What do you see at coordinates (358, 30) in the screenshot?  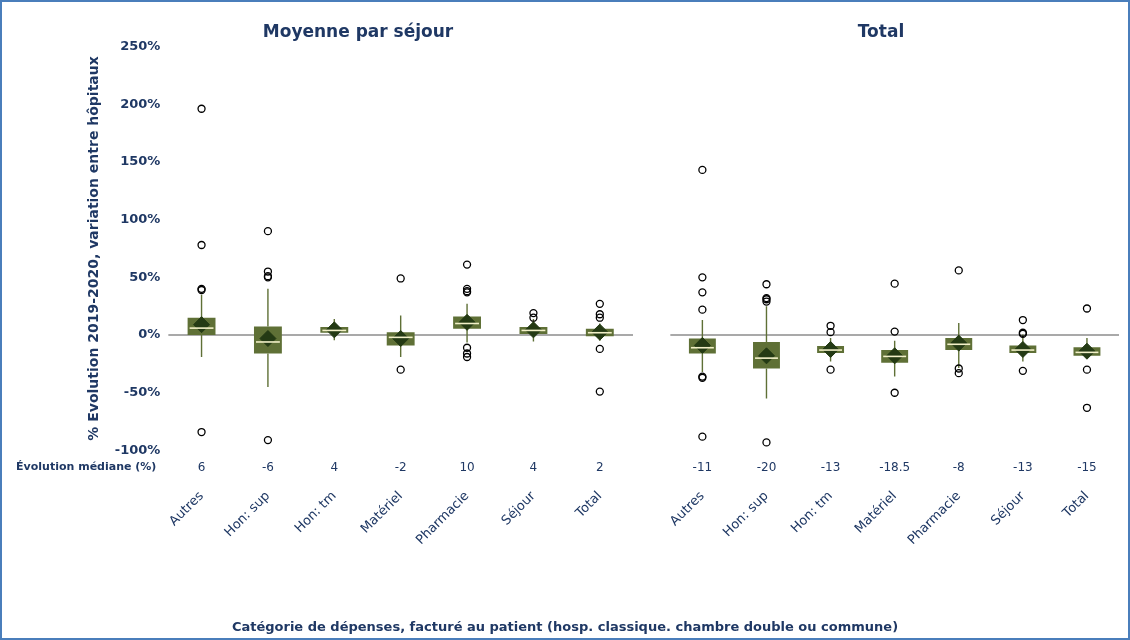 I see `chart-title: Moyenne par séjour` at bounding box center [358, 30].